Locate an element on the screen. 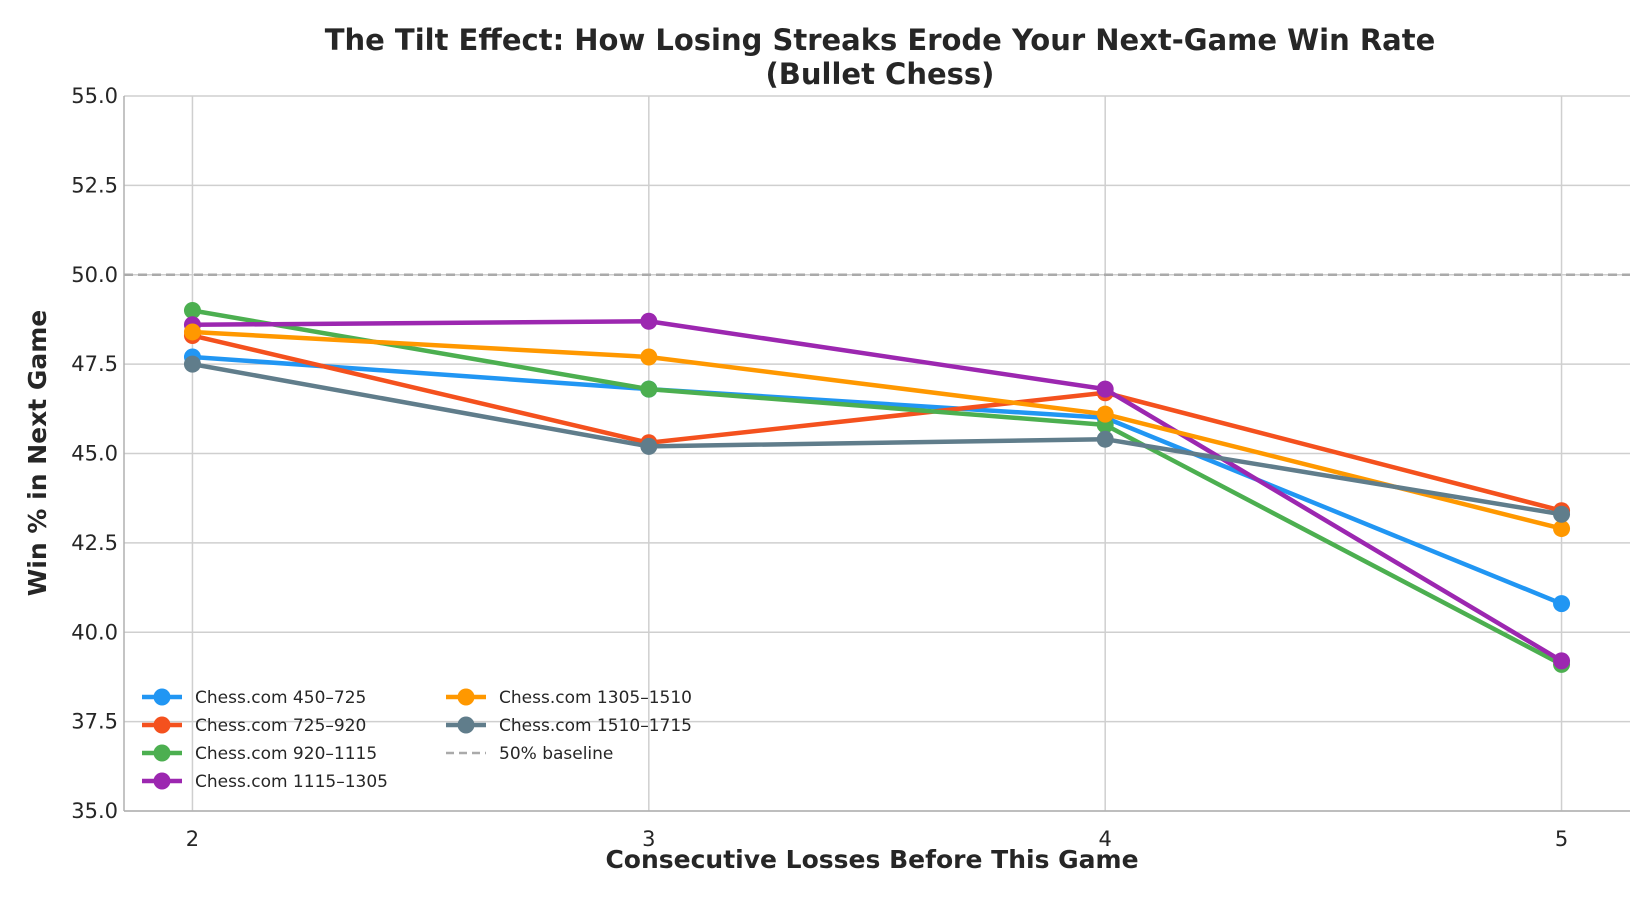 This screenshot has width=1650, height=900. legend-item: Chess.com 1510–1715 is located at coordinates (569, 726).